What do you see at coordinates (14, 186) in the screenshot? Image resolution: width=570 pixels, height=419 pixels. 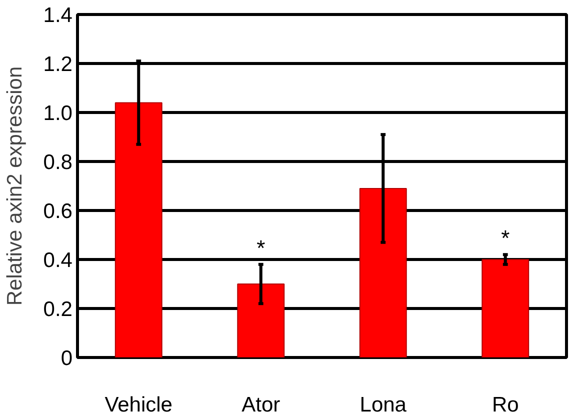 I see `y-axis-title: Relative axin2 expression` at bounding box center [14, 186].